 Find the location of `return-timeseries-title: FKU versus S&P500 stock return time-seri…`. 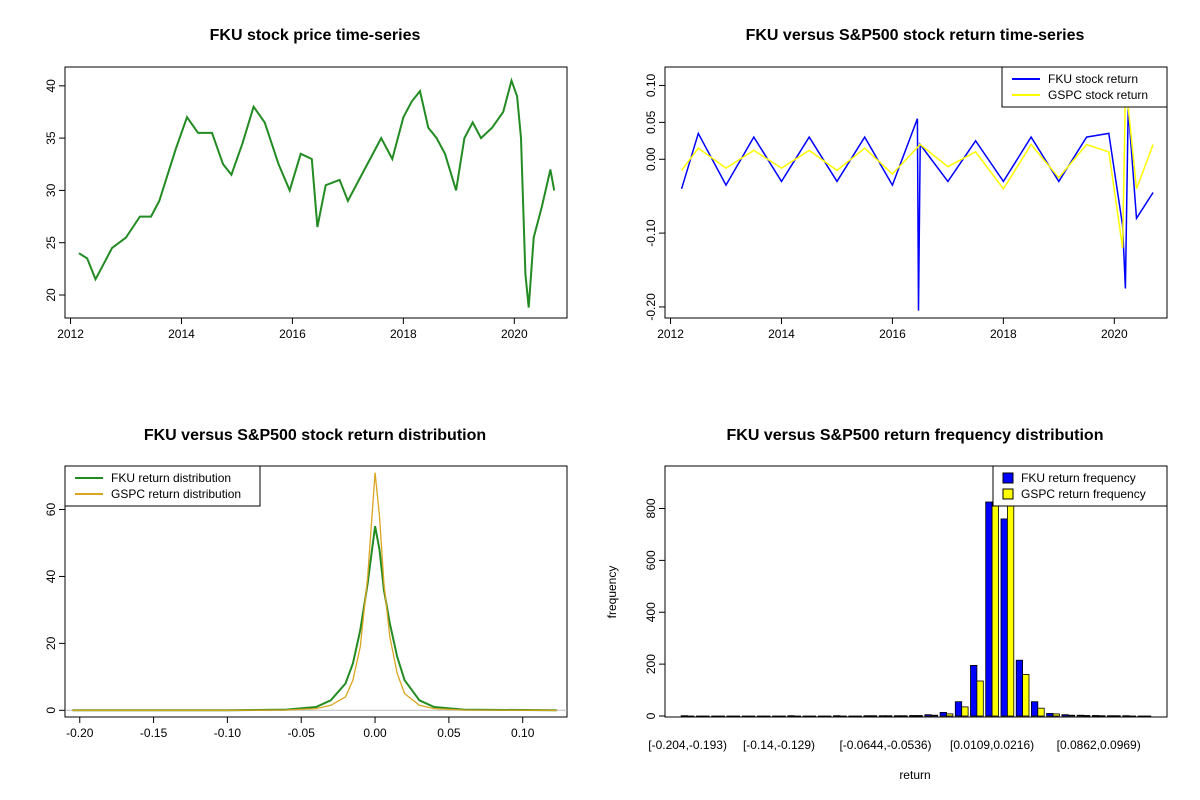

return-timeseries-title: FKU versus S&P500 stock return time-seri… is located at coordinates (915, 35).